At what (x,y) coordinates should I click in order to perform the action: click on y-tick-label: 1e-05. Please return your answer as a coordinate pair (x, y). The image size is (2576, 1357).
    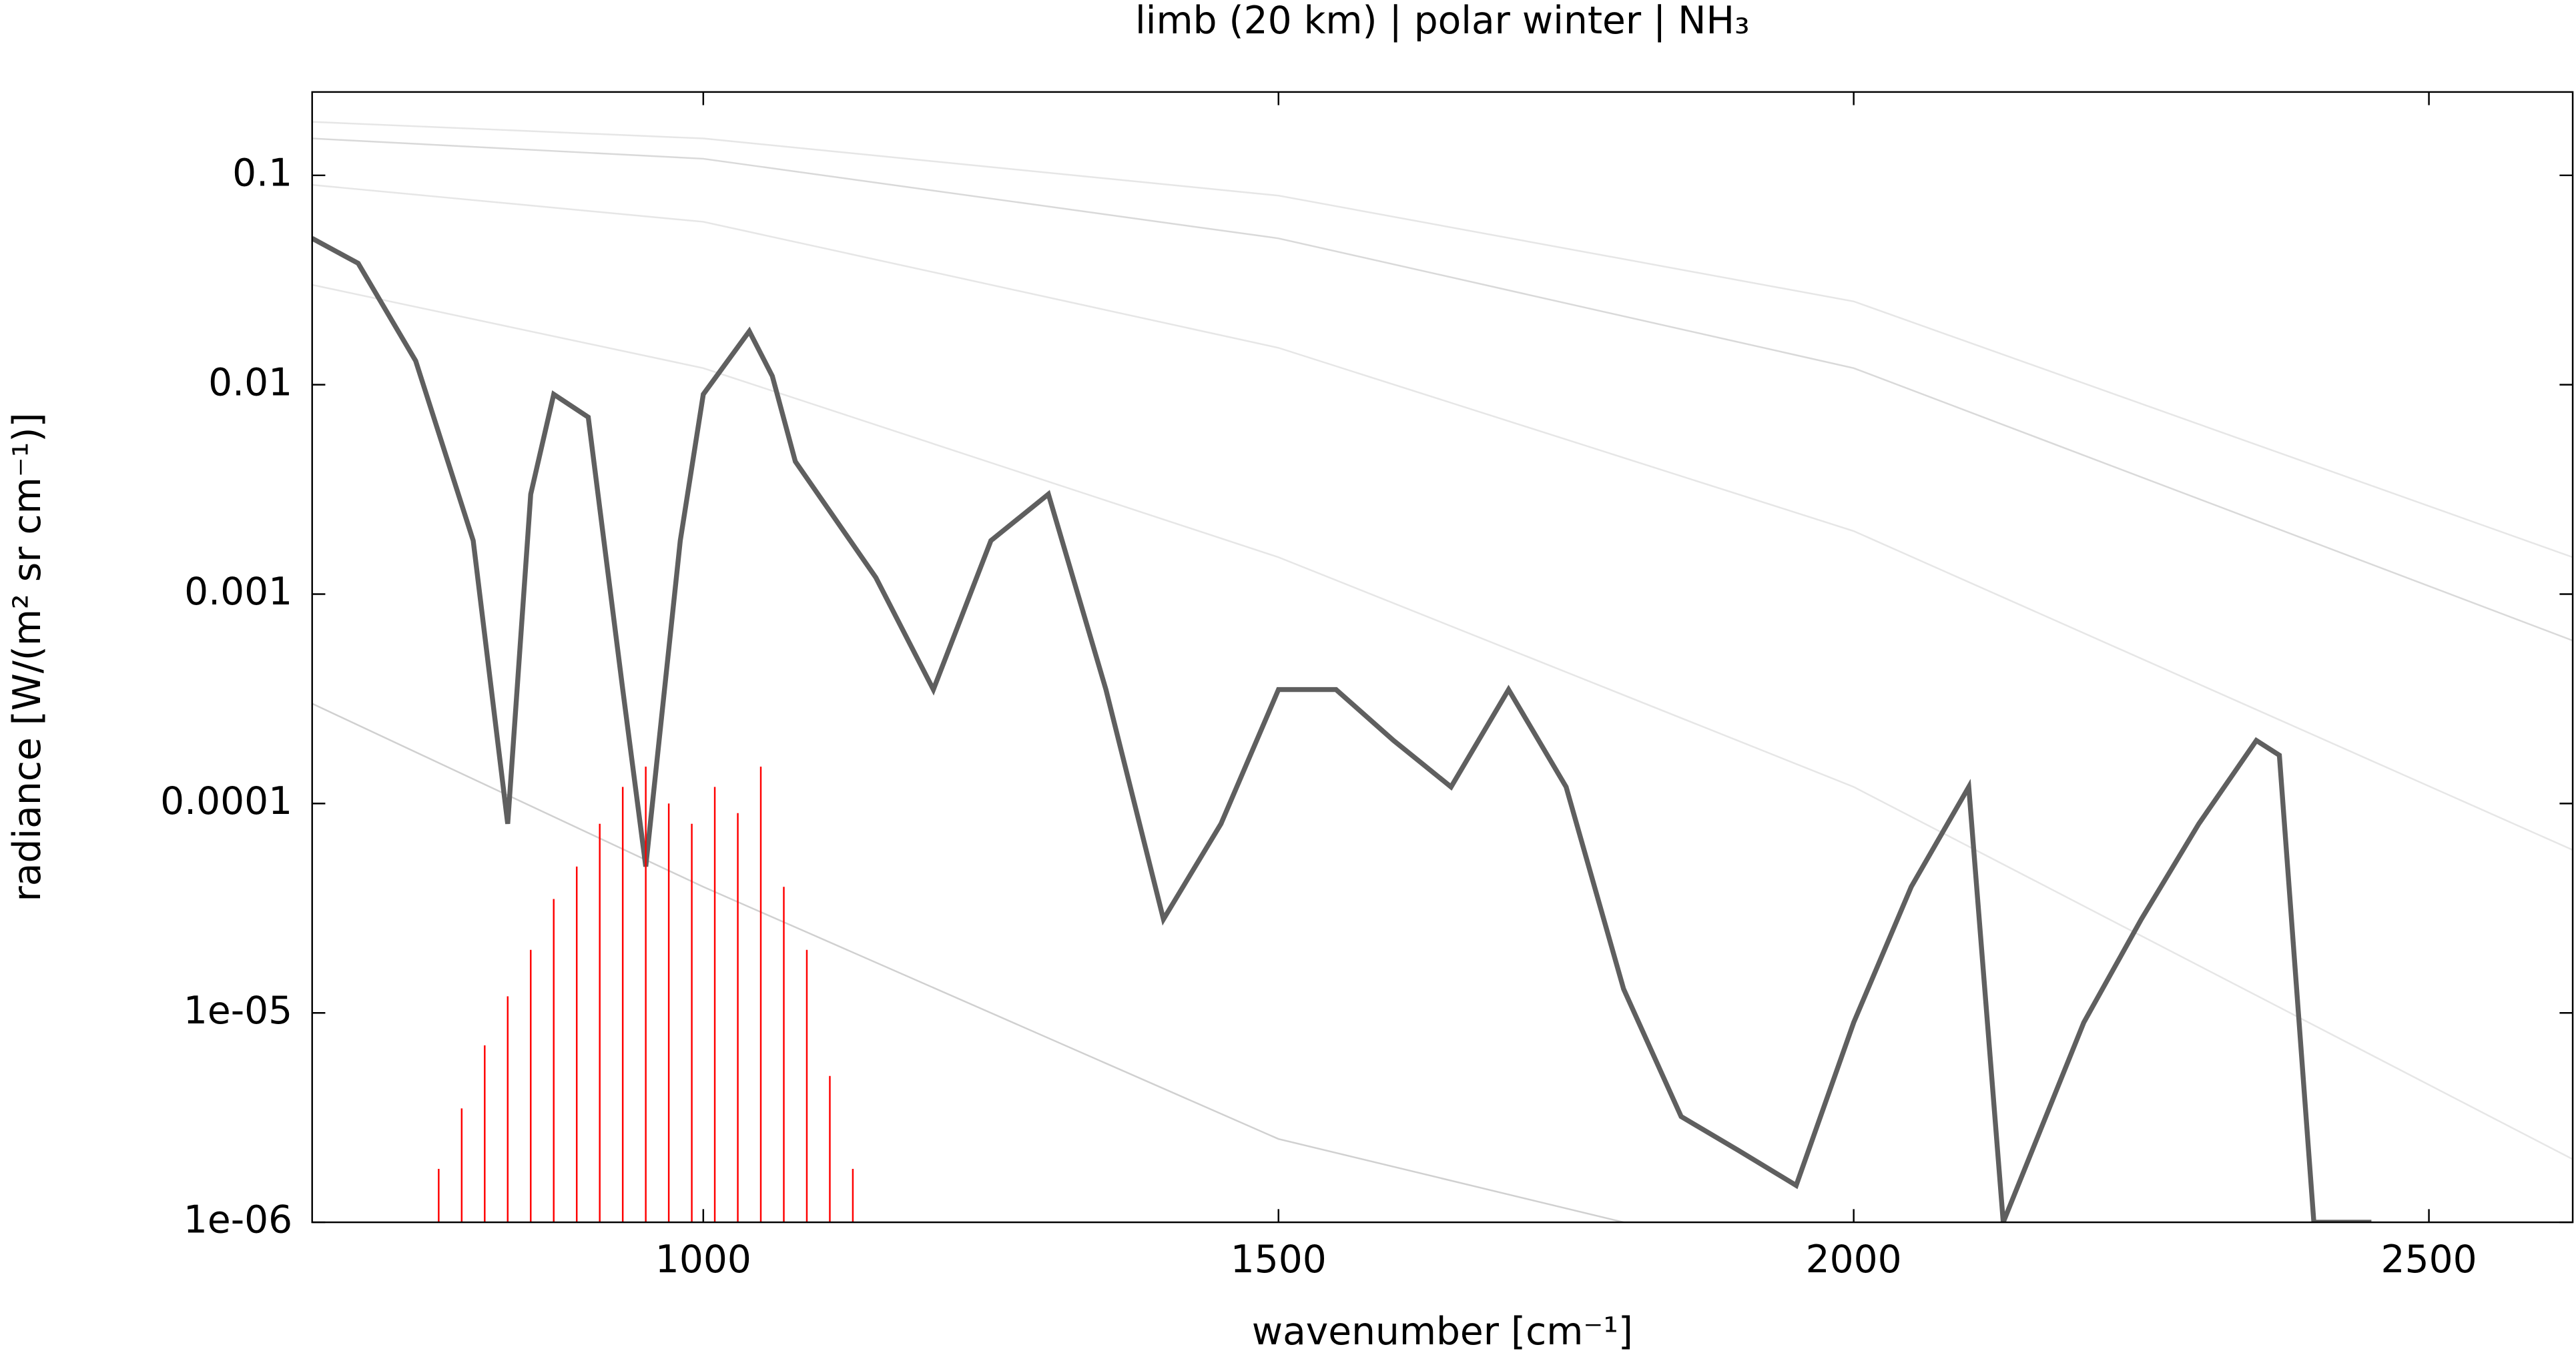
    Looking at the image, I should click on (238, 1011).